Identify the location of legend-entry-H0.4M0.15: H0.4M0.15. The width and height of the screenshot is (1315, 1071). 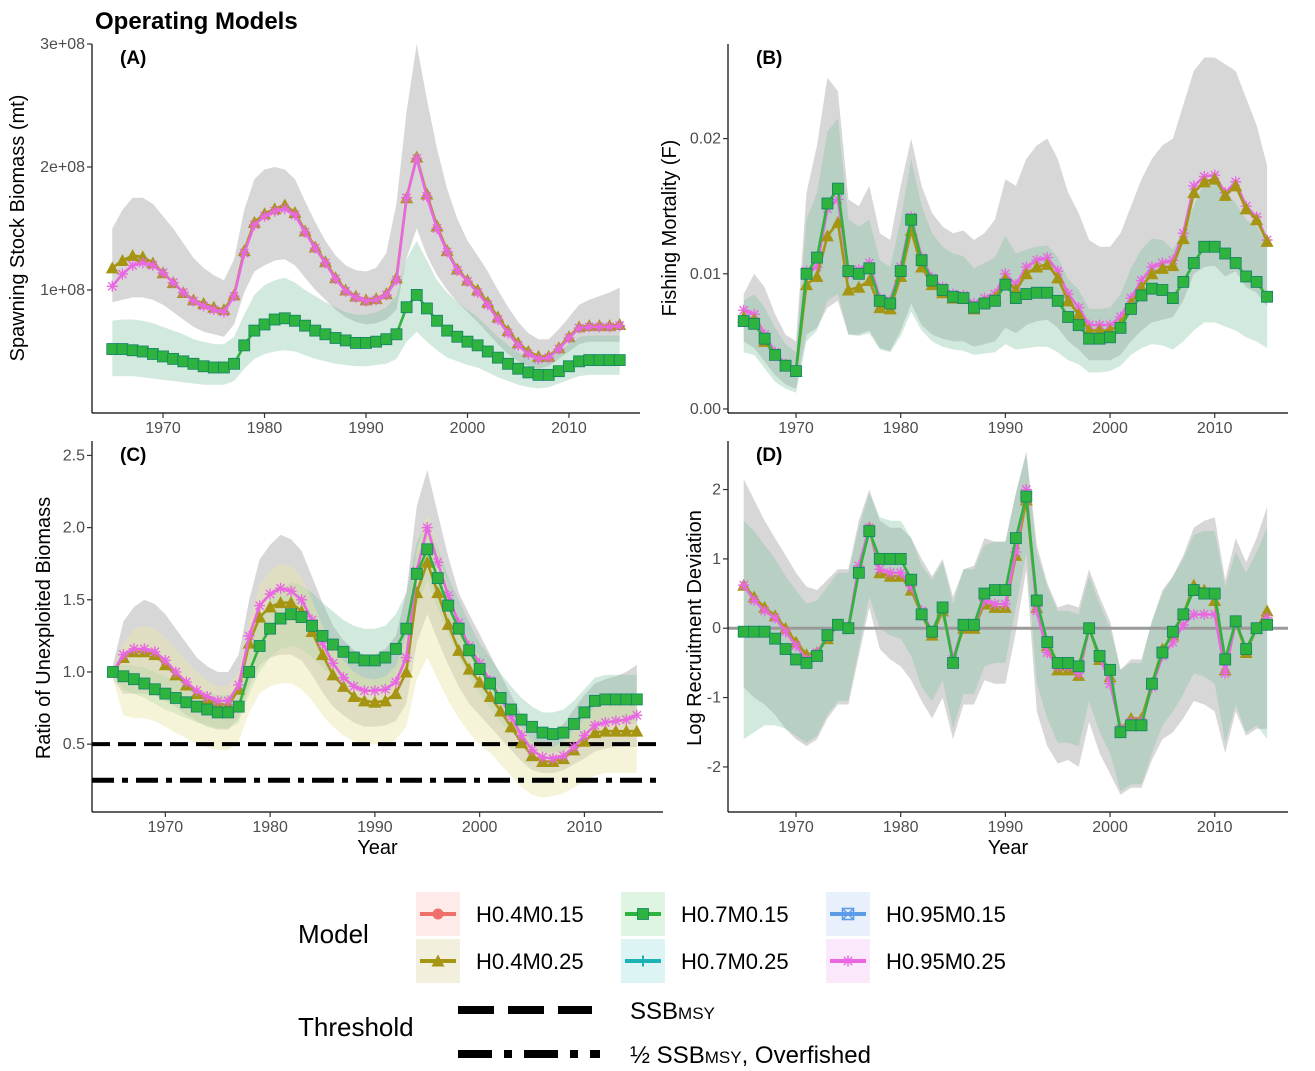
(500, 914).